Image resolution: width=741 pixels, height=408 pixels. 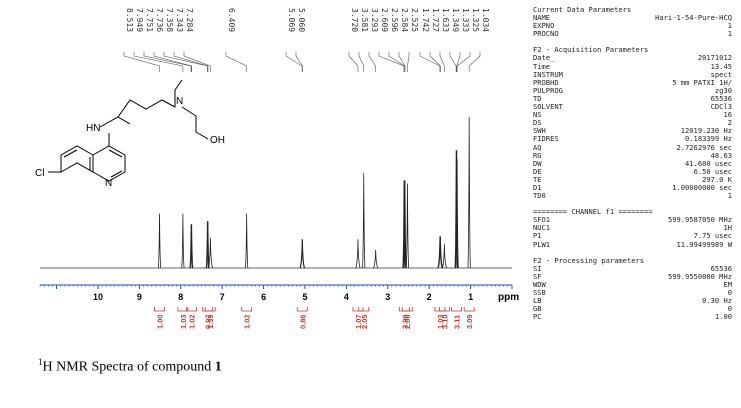 What do you see at coordinates (169, 20) in the screenshot?
I see `peak-label: 7.358` at bounding box center [169, 20].